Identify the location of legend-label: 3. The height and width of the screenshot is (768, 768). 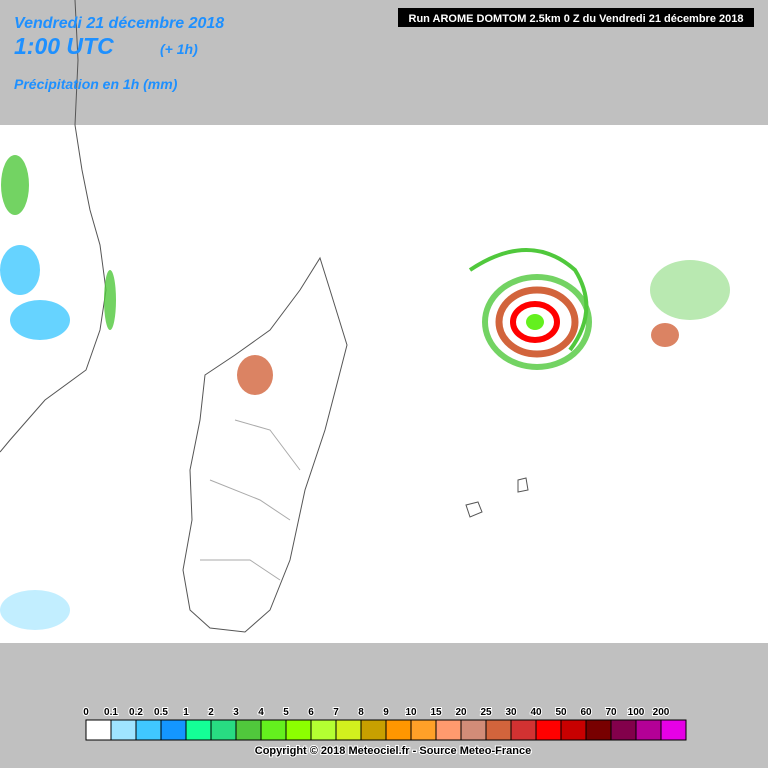
(236, 712).